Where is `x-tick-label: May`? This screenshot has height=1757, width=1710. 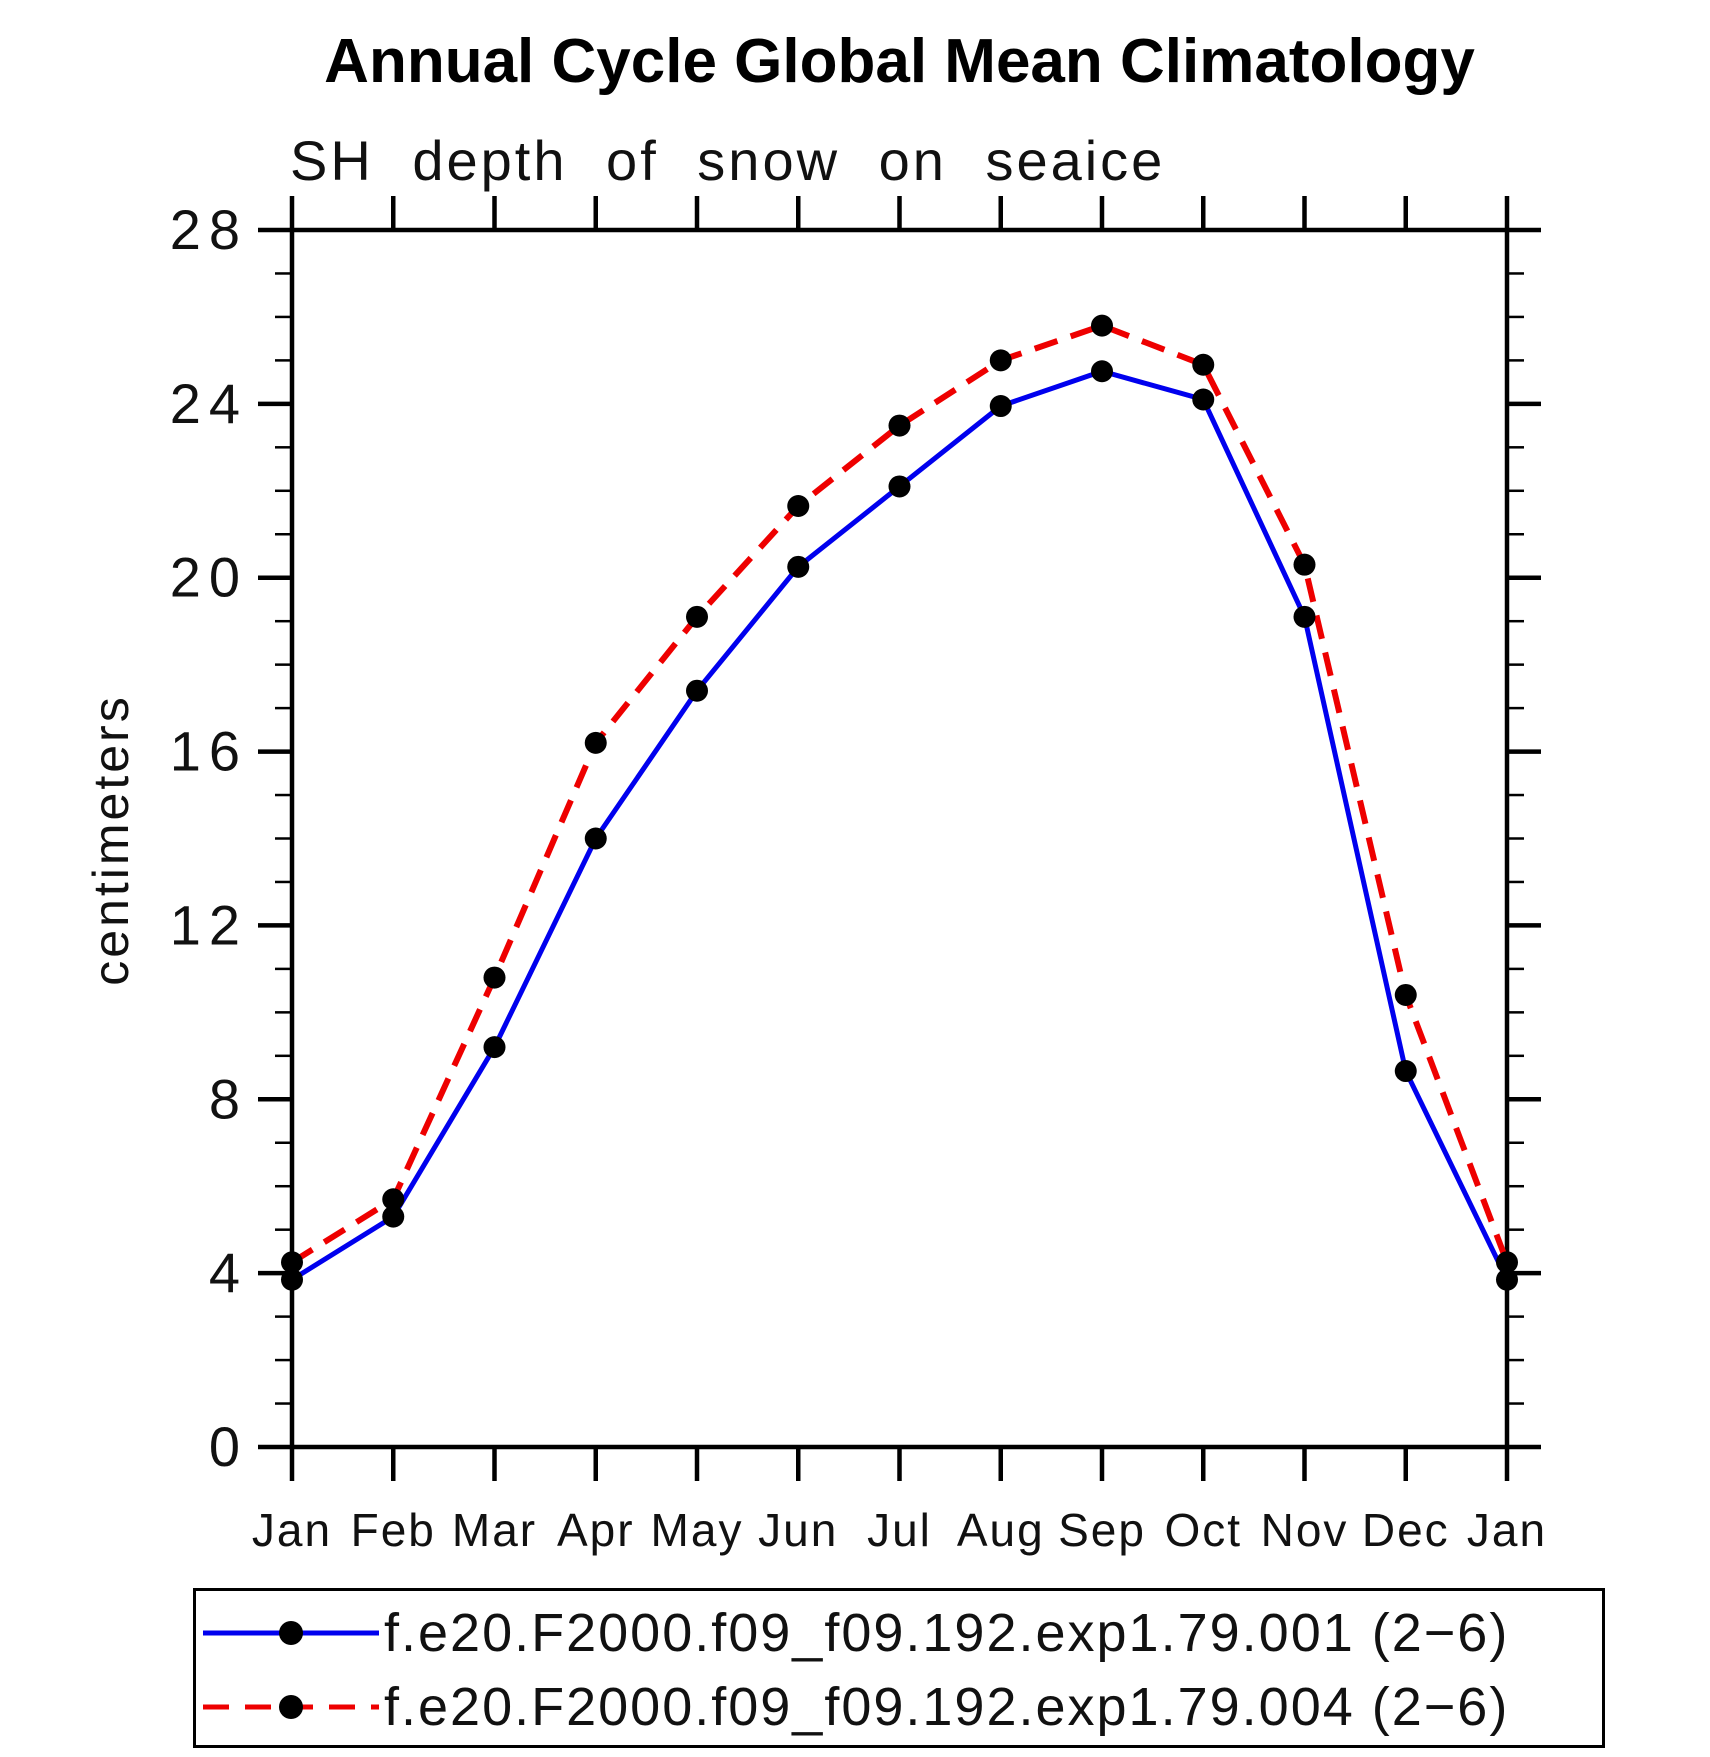 x-tick-label: May is located at coordinates (697, 1530).